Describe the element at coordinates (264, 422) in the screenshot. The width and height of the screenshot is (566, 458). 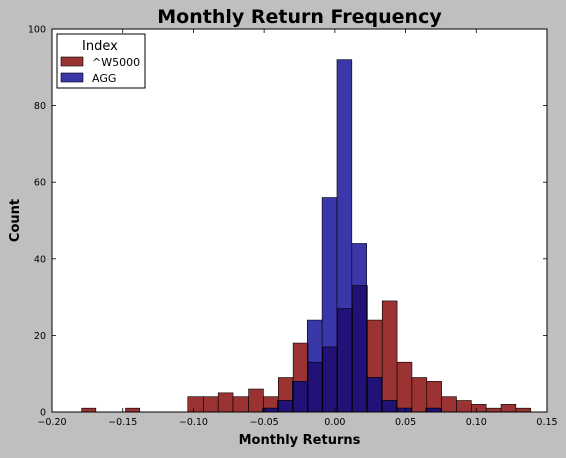
I see `x-tick-label: −0.05` at that location.